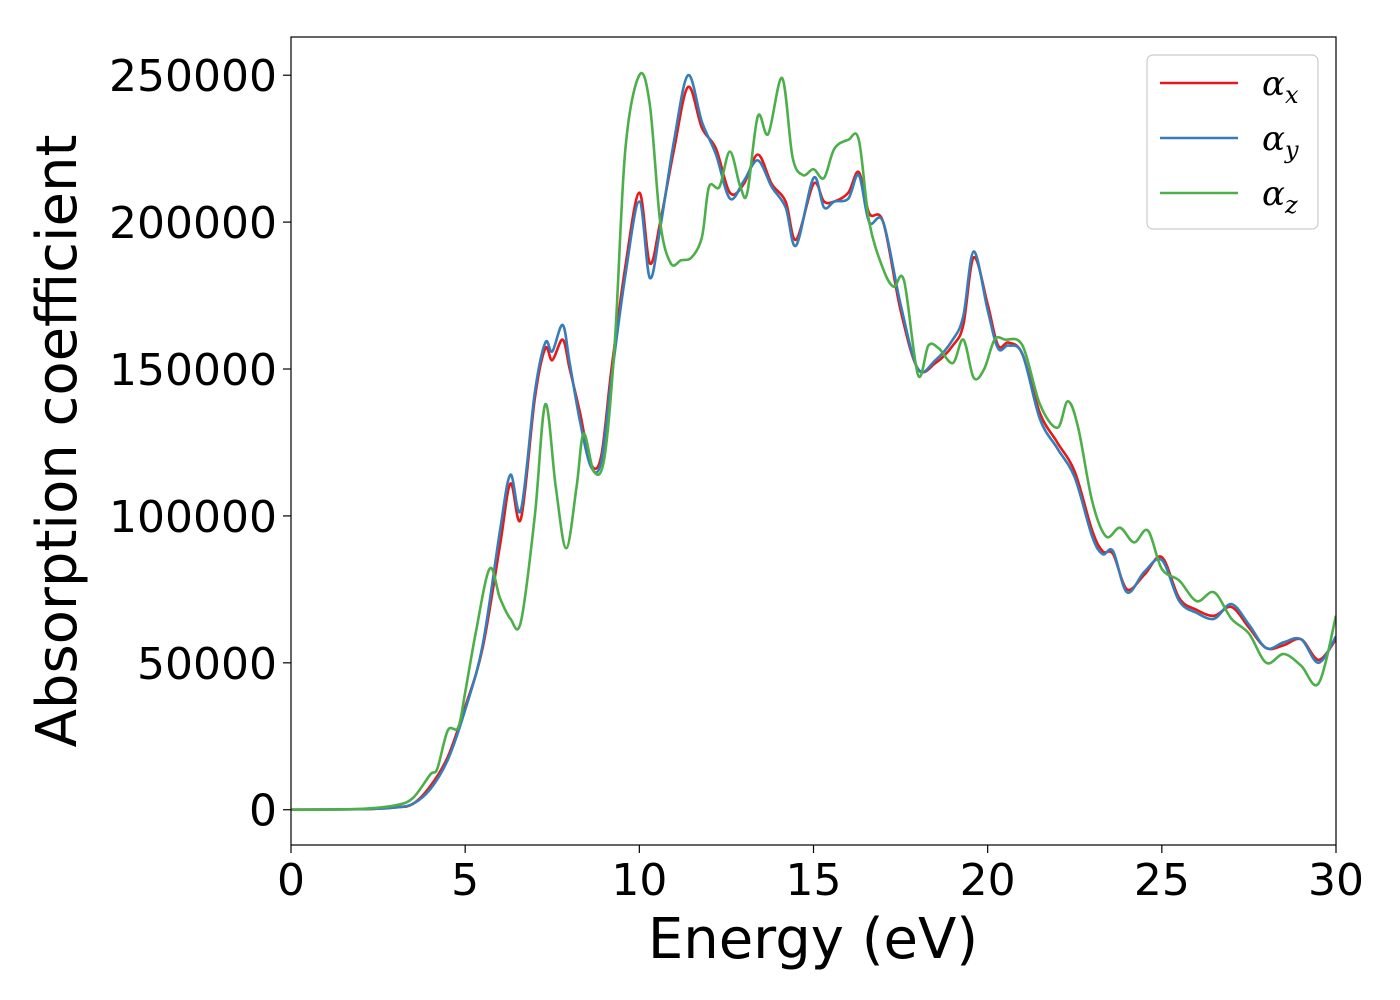  What do you see at coordinates (193, 76) in the screenshot?
I see `y-tick-label: 250000` at bounding box center [193, 76].